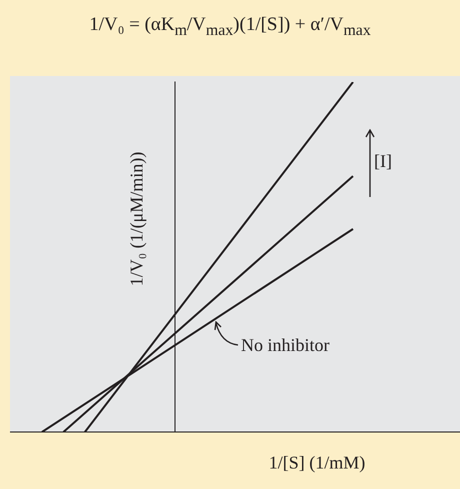 This screenshot has width=460, height=489. Describe the element at coordinates (285, 345) in the screenshot. I see `annotation: No inhibitor` at that location.